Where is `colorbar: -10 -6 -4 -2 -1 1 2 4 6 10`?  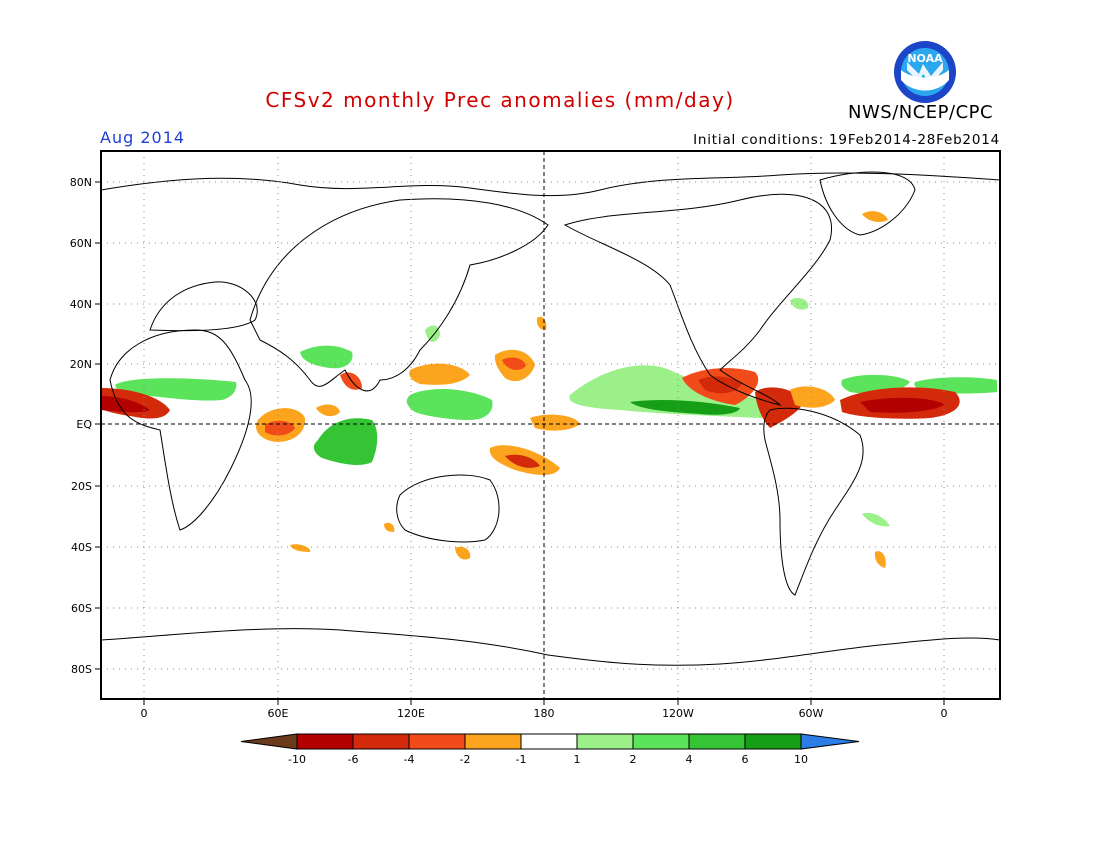
colorbar: -10 -6 -4 -2 -1 1 2 4 6 10 is located at coordinates (550, 749).